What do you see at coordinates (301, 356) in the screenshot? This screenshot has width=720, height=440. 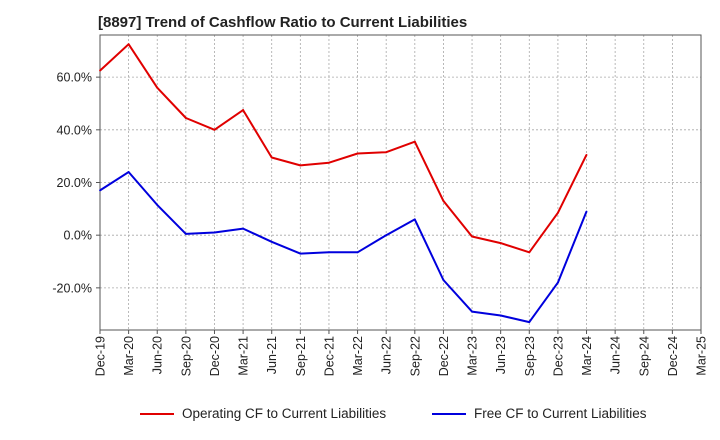 I see `x-tick-label: Sep-21` at bounding box center [301, 356].